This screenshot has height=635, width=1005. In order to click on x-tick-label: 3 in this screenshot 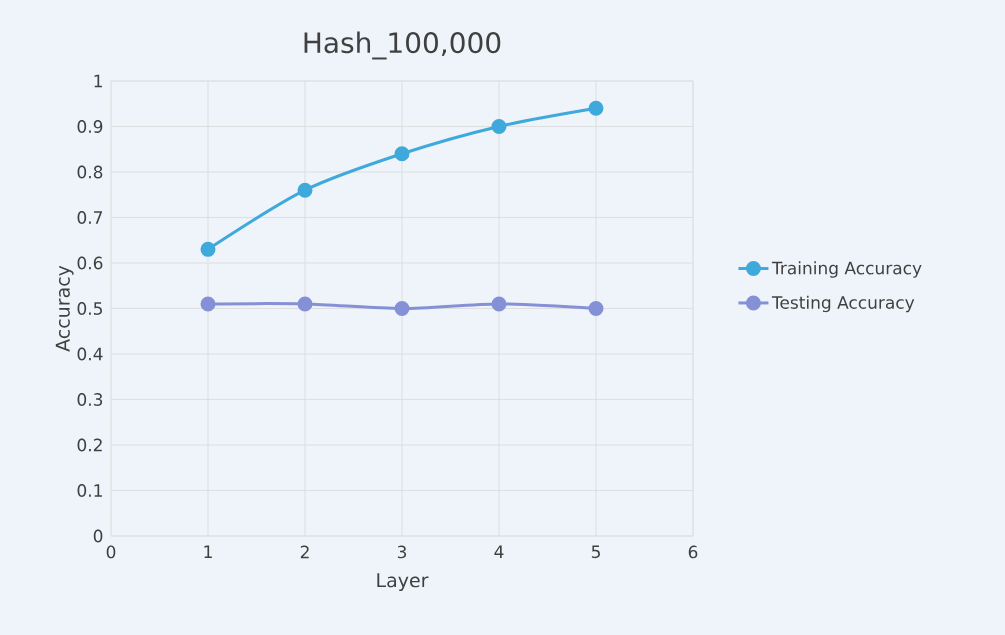, I will do `click(402, 552)`.